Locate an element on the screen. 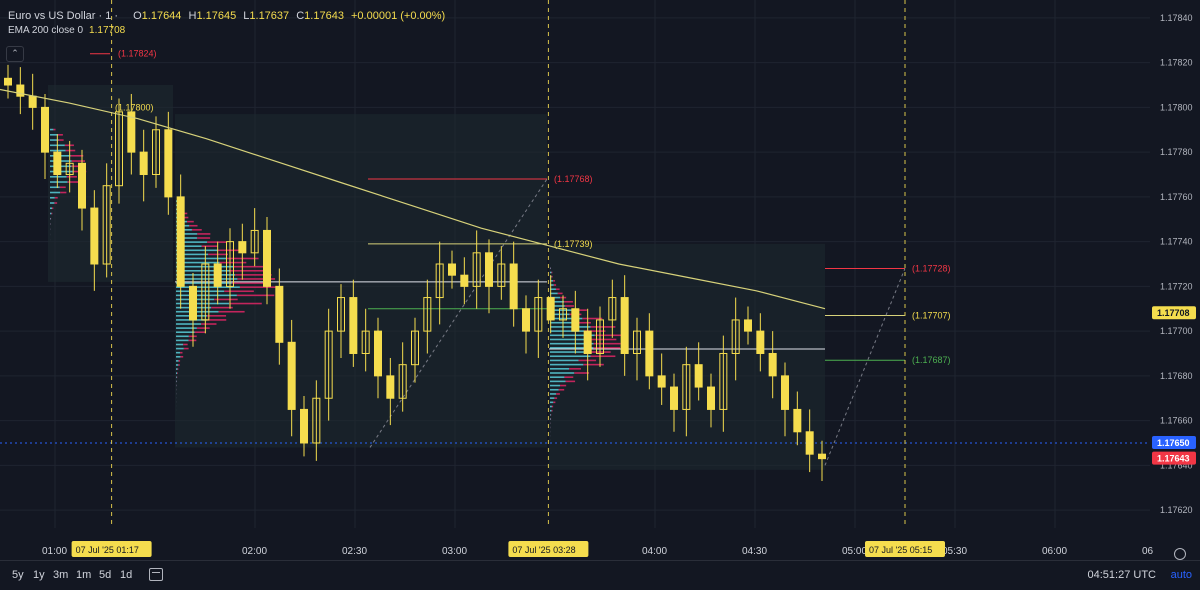 This screenshot has height=590, width=1200. low-value: 1.17637 is located at coordinates (269, 16).